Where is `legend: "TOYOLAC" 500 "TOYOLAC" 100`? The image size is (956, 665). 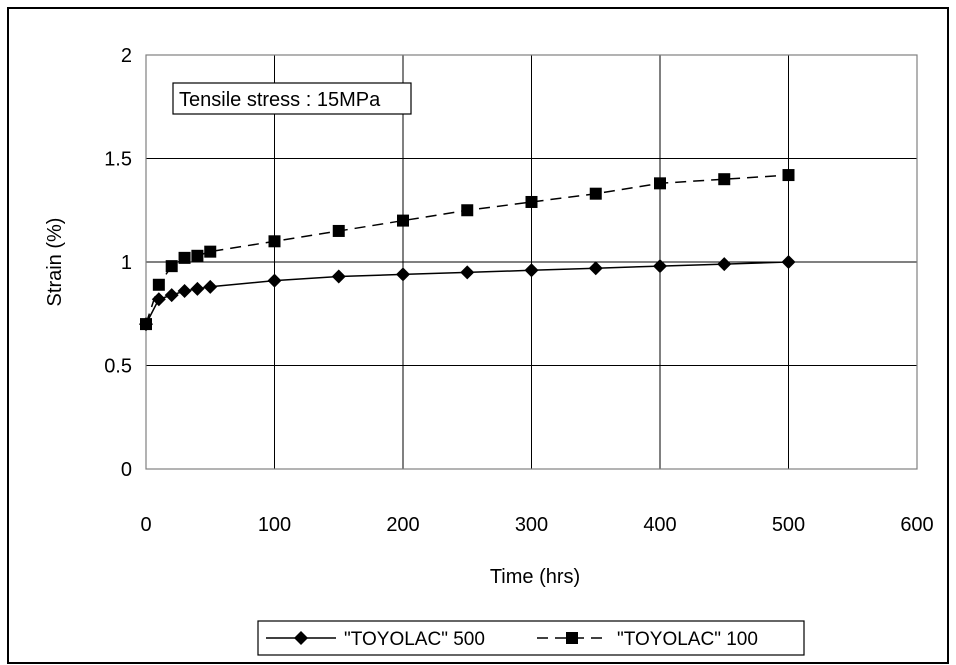
legend: "TOYOLAC" 500 "TOYOLAC" 100 is located at coordinates (531, 638).